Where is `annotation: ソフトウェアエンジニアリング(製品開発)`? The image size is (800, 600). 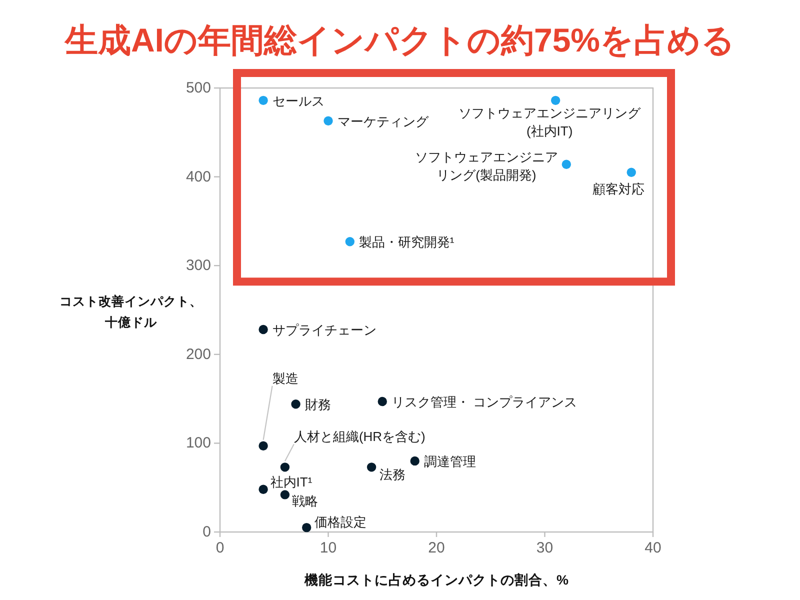 annotation: ソフトウェアエンジニアリング(製品開発) is located at coordinates (486, 165).